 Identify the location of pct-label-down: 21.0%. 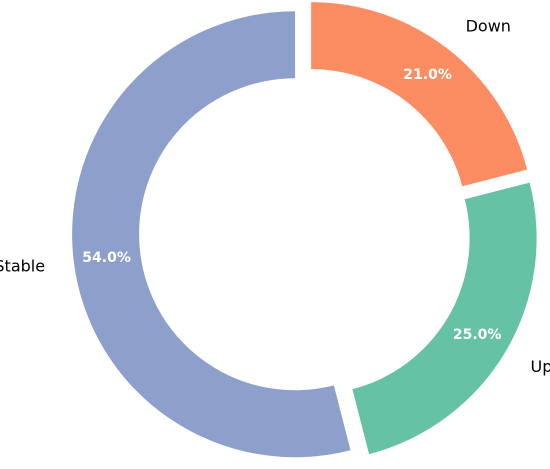
(427, 75).